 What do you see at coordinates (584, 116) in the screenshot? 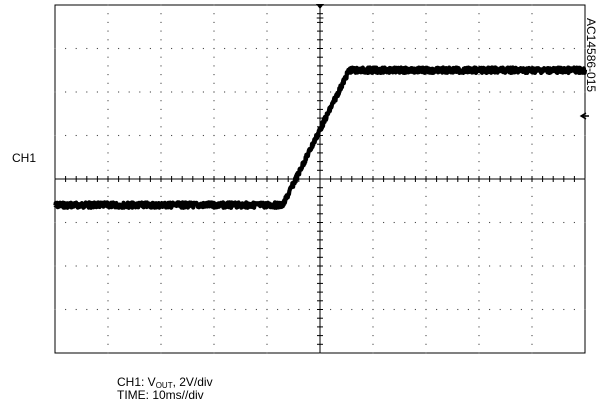
I see `trigger-level-arrow-icon` at bounding box center [584, 116].